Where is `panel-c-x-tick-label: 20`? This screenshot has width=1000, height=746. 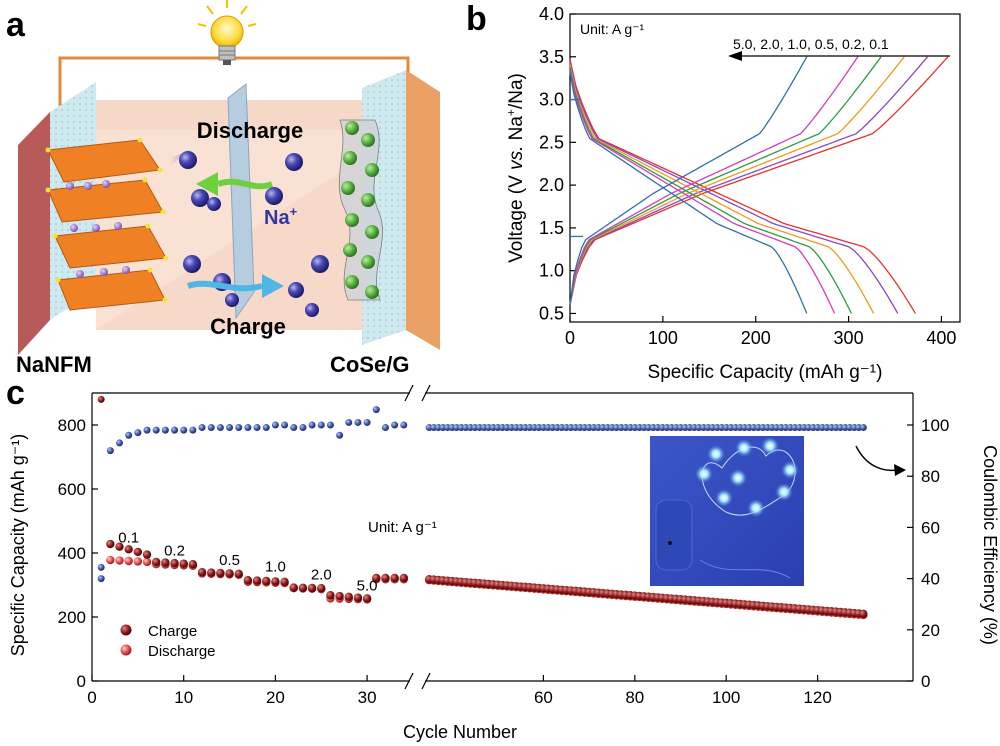 panel-c-x-tick-label: 20 is located at coordinates (275, 697).